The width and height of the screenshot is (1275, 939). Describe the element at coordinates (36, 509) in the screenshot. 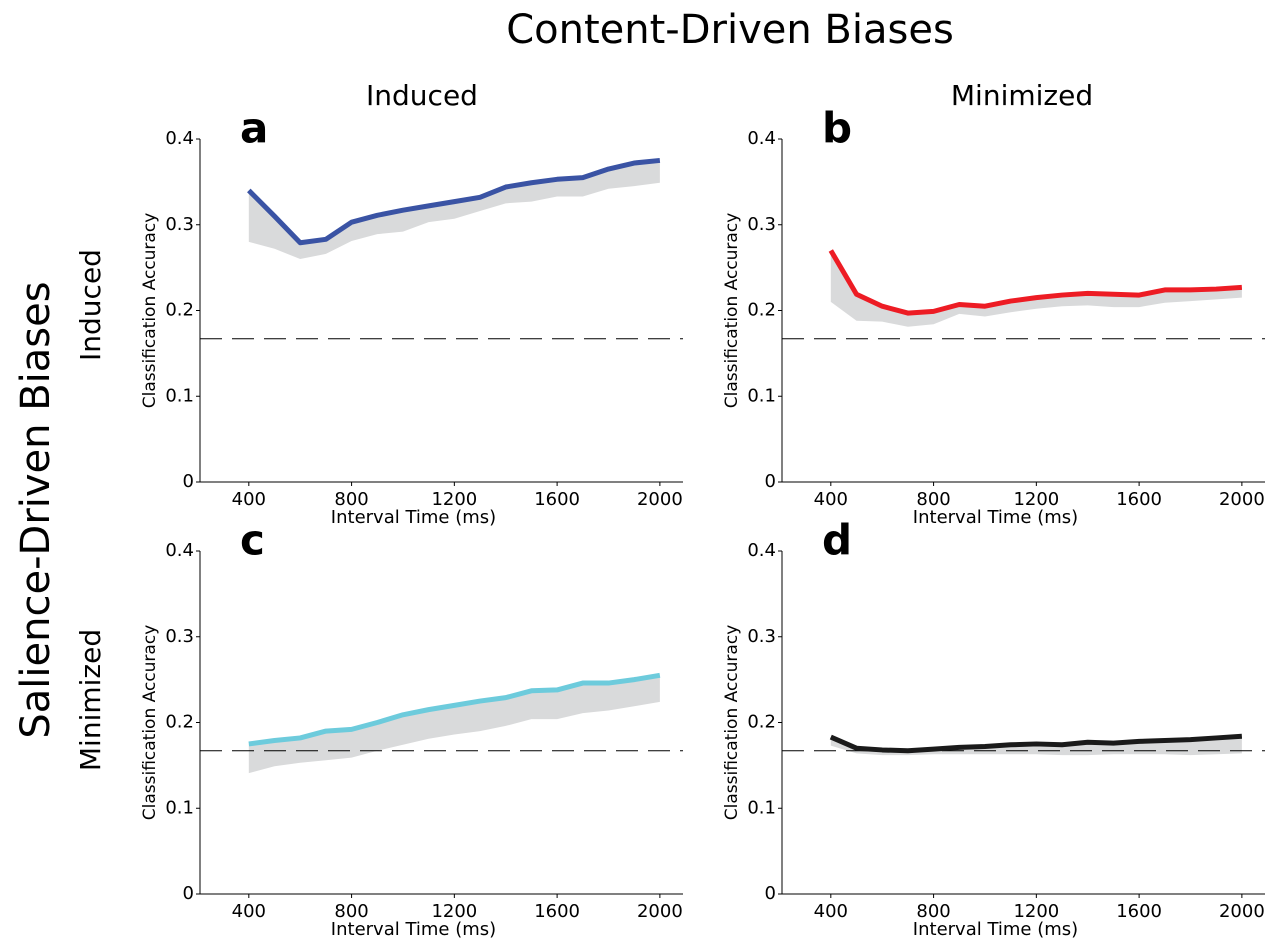

I see `row-title: Salience-Driven Biases` at that location.